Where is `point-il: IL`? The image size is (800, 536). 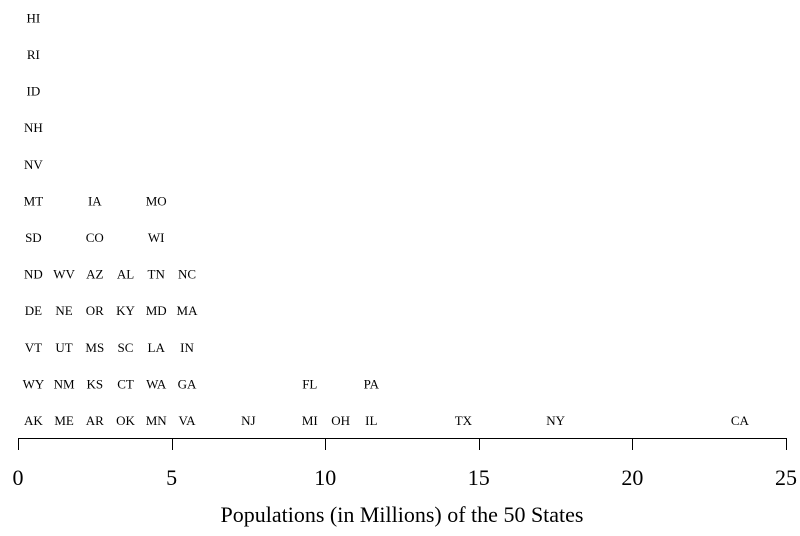
point-il: IL is located at coordinates (371, 420).